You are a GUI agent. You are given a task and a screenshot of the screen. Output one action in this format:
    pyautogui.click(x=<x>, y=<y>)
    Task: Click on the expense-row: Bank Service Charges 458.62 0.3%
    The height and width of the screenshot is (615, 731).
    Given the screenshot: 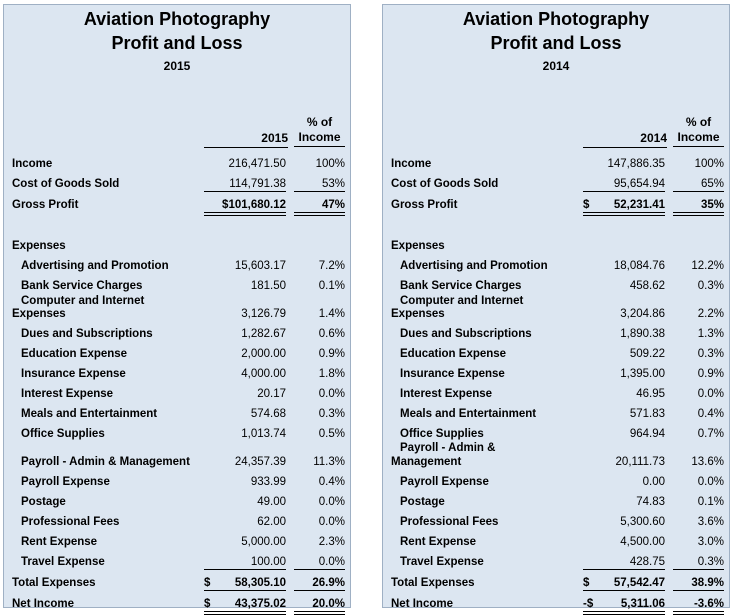 What is the action you would take?
    pyautogui.click(x=556, y=286)
    